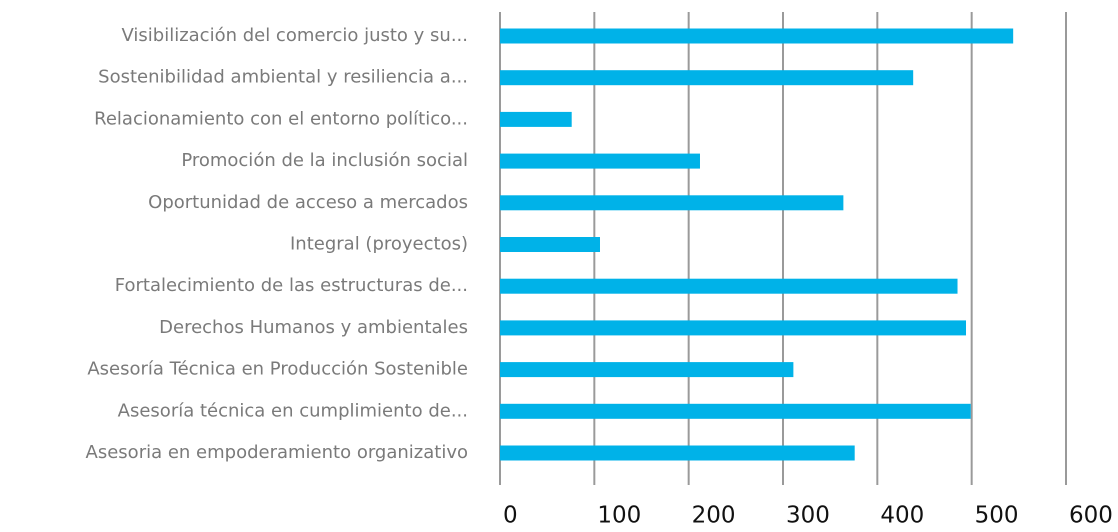 The width and height of the screenshot is (1118, 532). What do you see at coordinates (997, 516) in the screenshot?
I see `x-tick-label: 500` at bounding box center [997, 516].